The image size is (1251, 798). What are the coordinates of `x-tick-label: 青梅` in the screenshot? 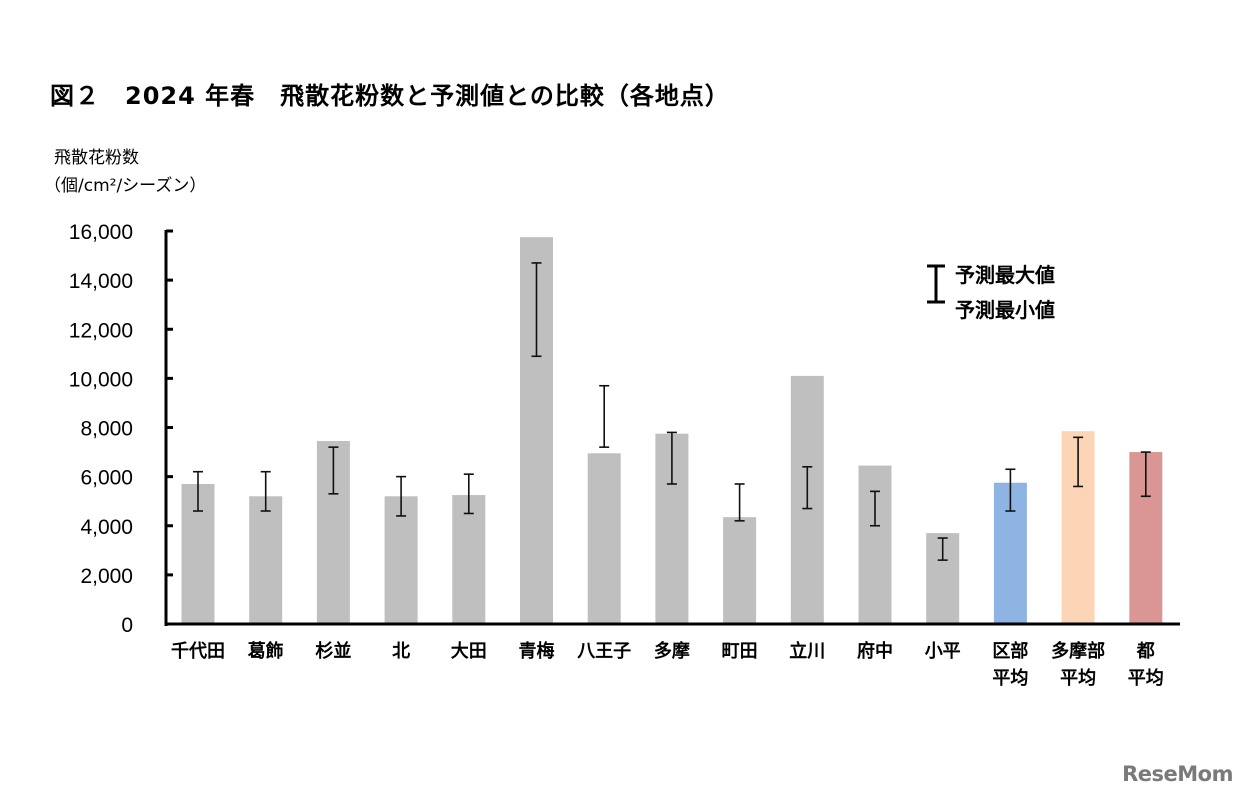 It's located at (537, 651).